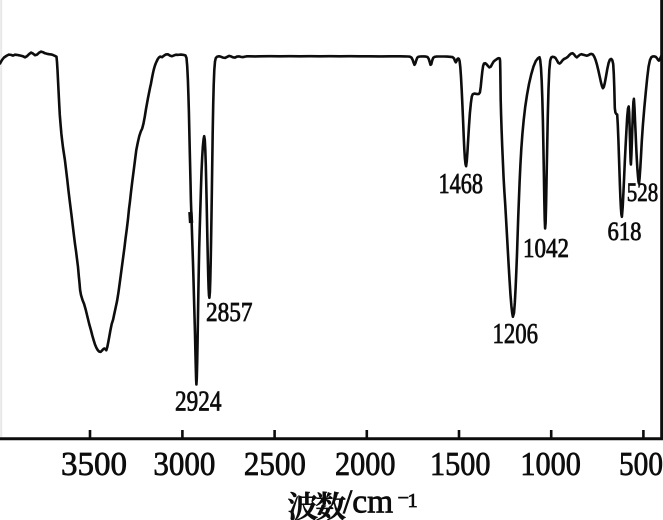 This screenshot has height=520, width=663. I want to click on svg-text: 500, so click(641, 464).